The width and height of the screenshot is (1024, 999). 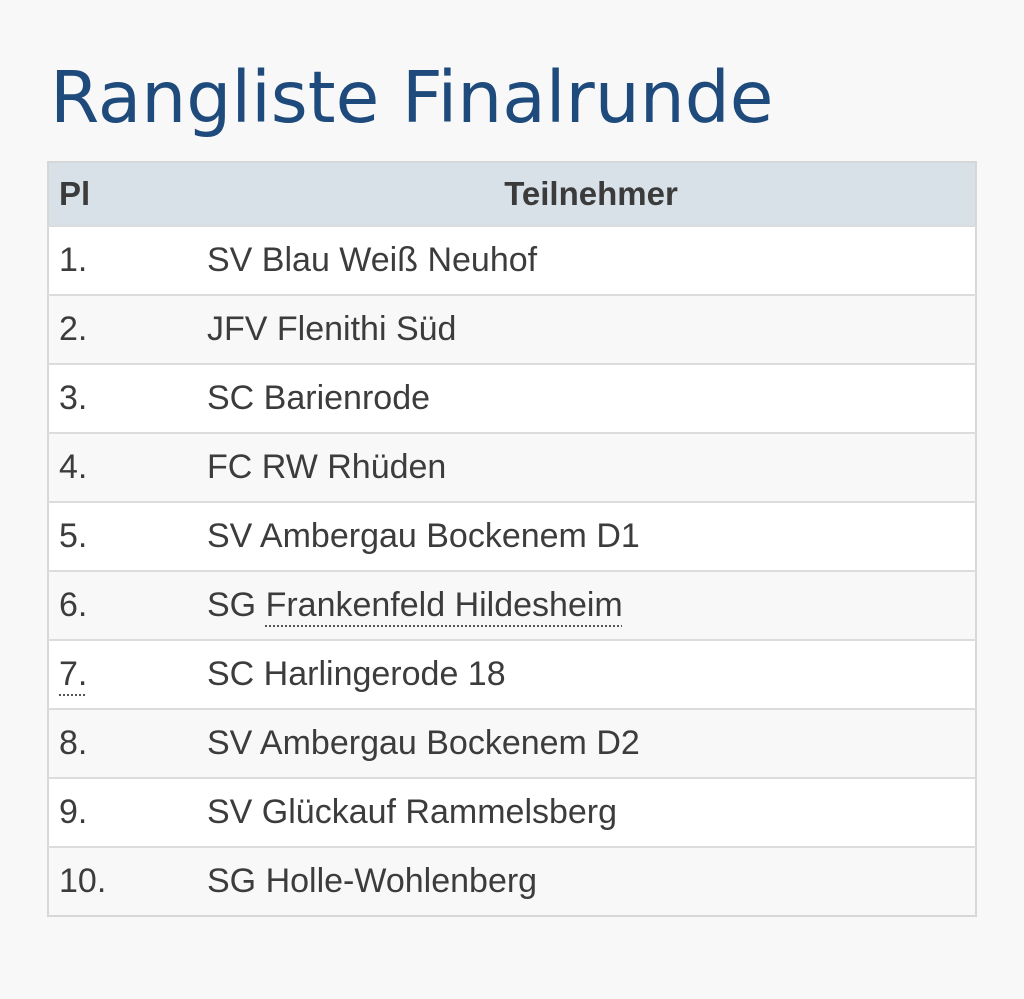 I want to click on table-row: 5. SV Ambergau Bockenem D1, so click(x=512, y=536).